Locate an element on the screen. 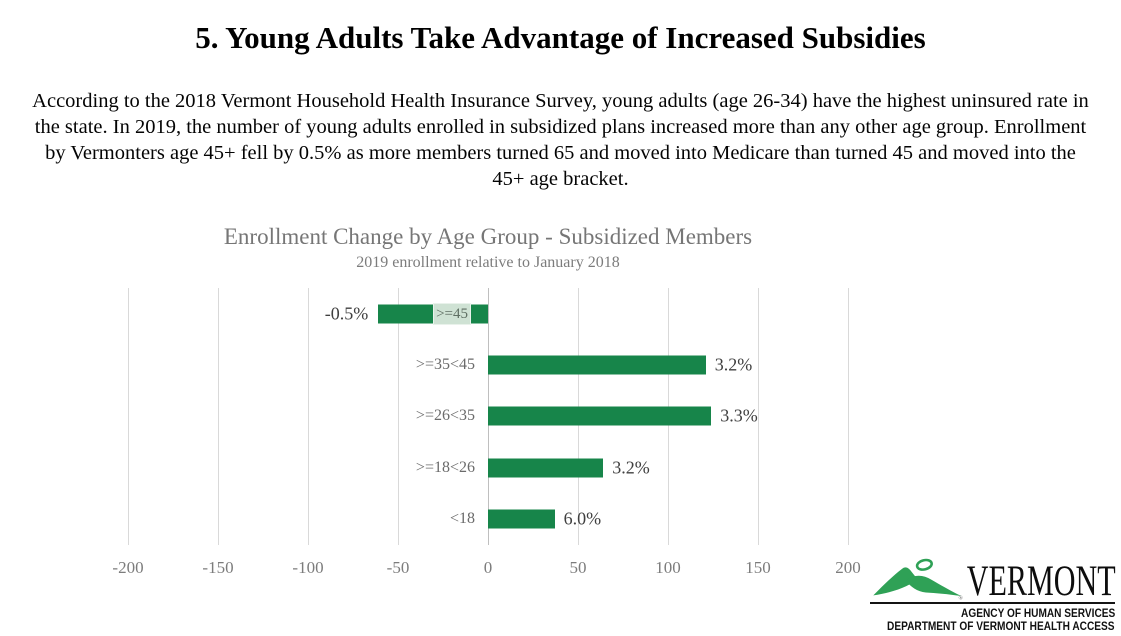  x-tick-label: -100 is located at coordinates (308, 567).